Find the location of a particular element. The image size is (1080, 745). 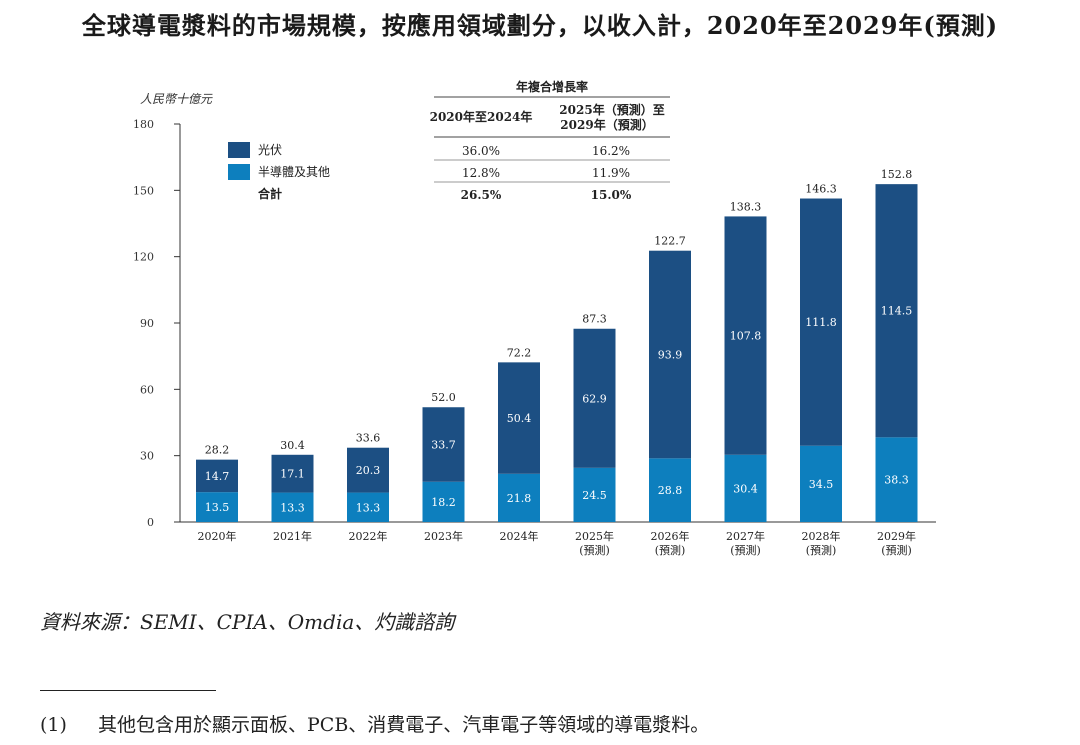

cagr-row-total-a: 26.5% is located at coordinates (481, 195).